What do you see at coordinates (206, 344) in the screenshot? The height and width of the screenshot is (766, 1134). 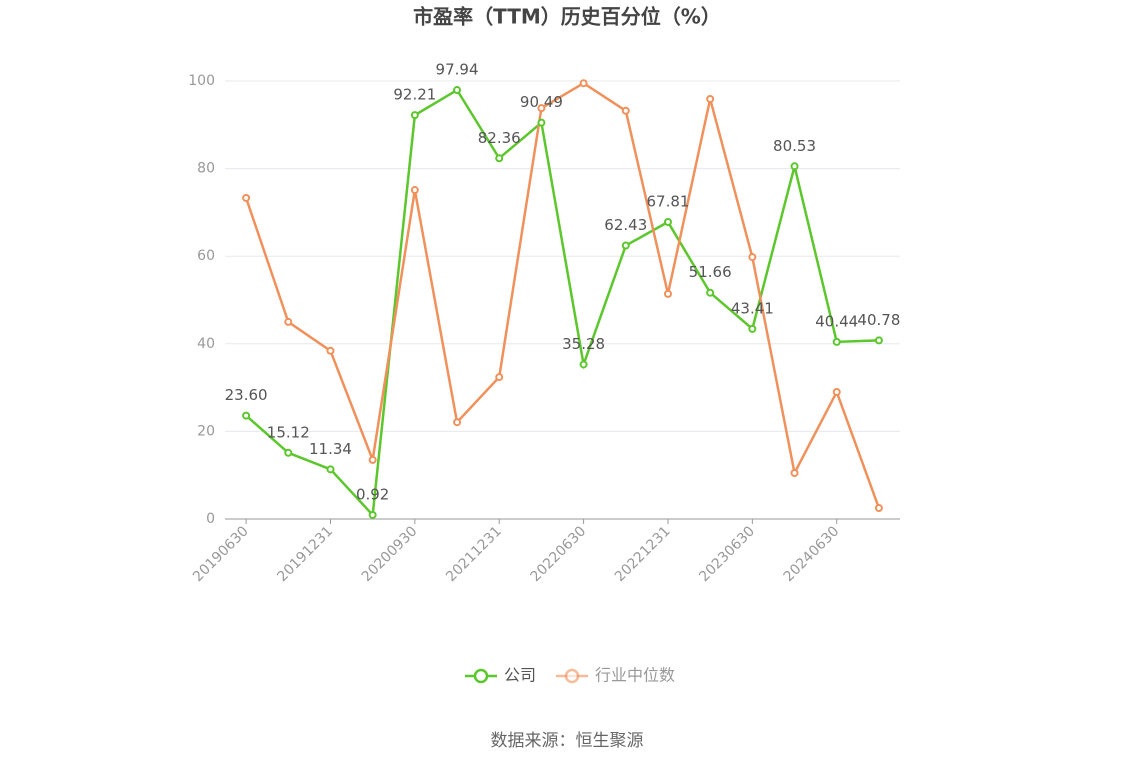 I see `y-tick-label: 40` at bounding box center [206, 344].